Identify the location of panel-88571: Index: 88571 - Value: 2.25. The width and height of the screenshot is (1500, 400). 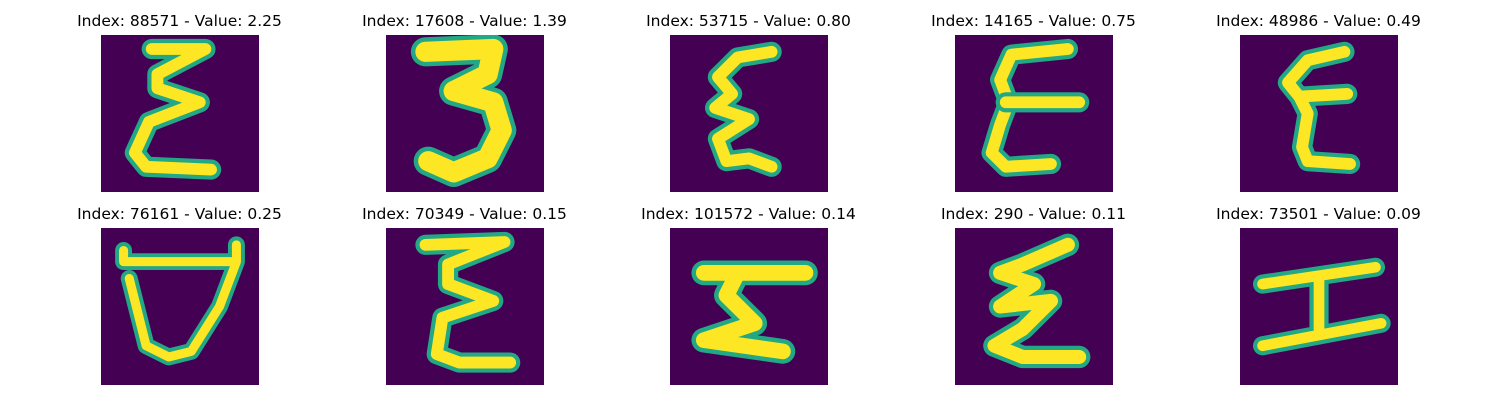
(179, 96).